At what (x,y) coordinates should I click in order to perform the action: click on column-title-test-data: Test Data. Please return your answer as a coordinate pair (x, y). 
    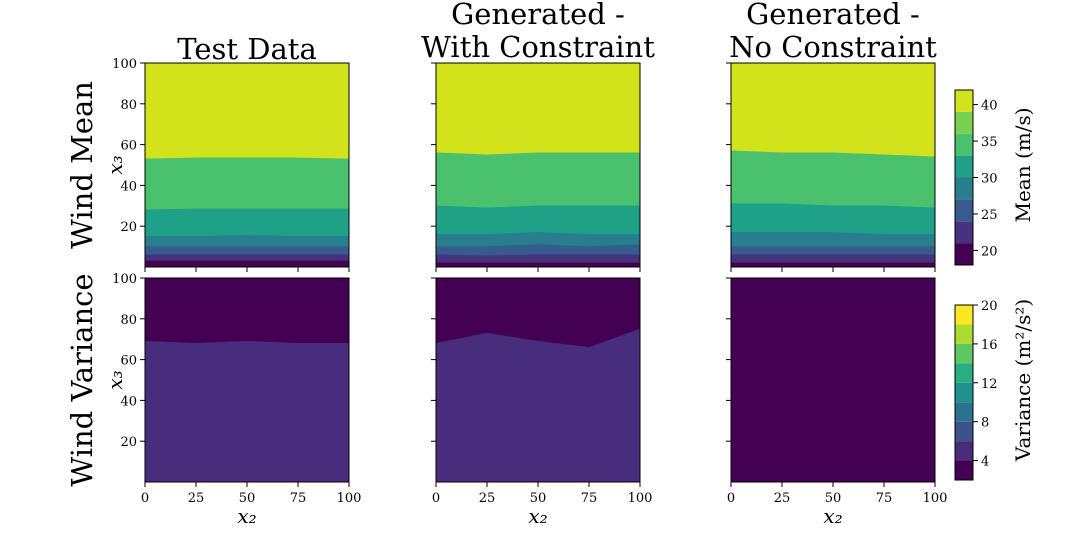
    Looking at the image, I should click on (247, 49).